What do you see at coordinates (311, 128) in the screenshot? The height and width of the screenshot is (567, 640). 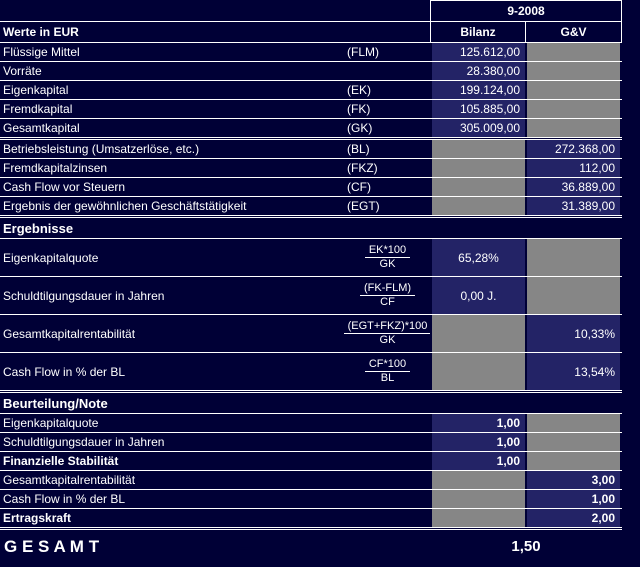 I see `table-row-gesamtkapital: Gesamtkapital (GK) 305.009,00` at bounding box center [311, 128].